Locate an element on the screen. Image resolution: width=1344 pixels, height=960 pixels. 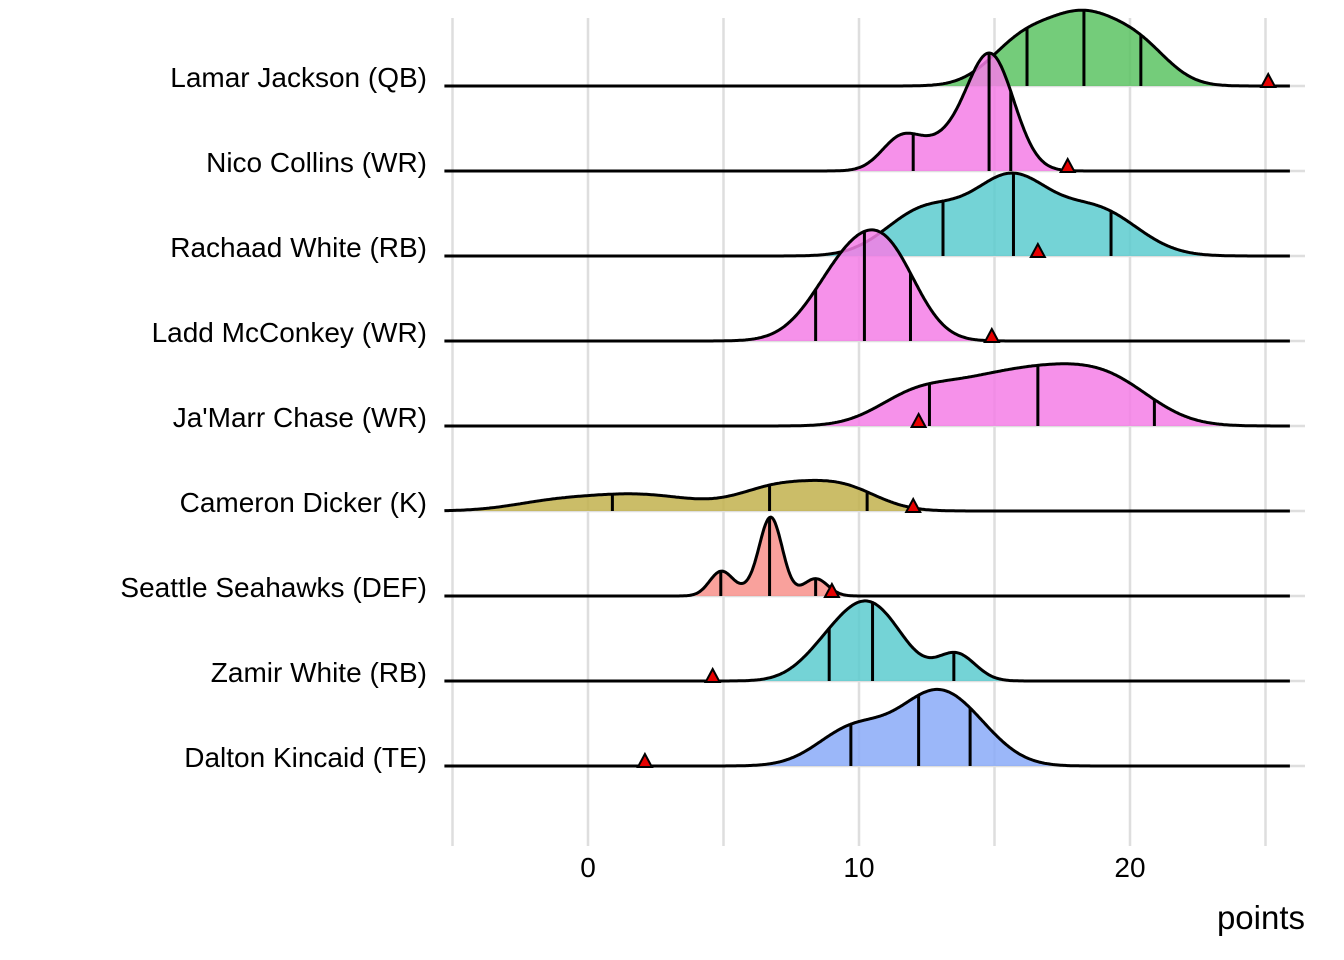
x-axis-title: points is located at coordinates (1261, 917).